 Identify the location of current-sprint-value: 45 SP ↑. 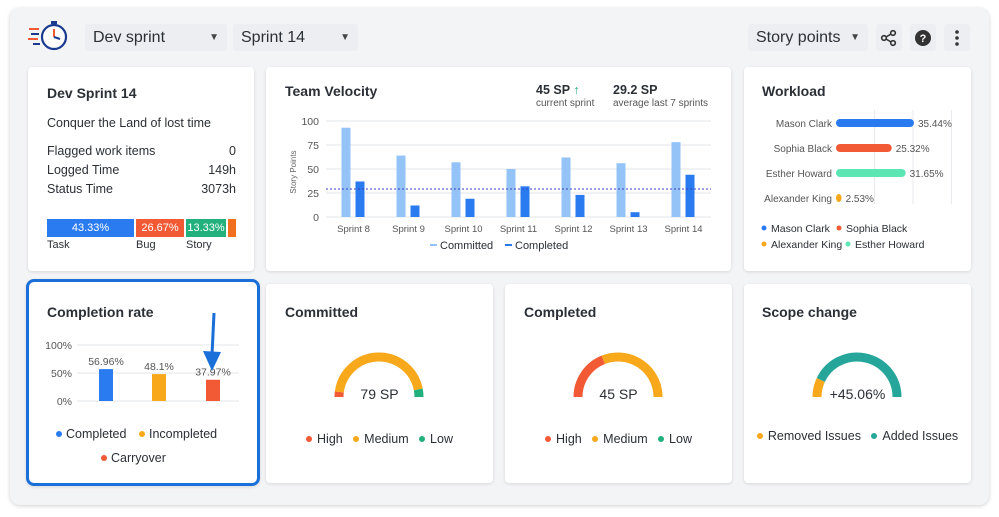
(558, 90).